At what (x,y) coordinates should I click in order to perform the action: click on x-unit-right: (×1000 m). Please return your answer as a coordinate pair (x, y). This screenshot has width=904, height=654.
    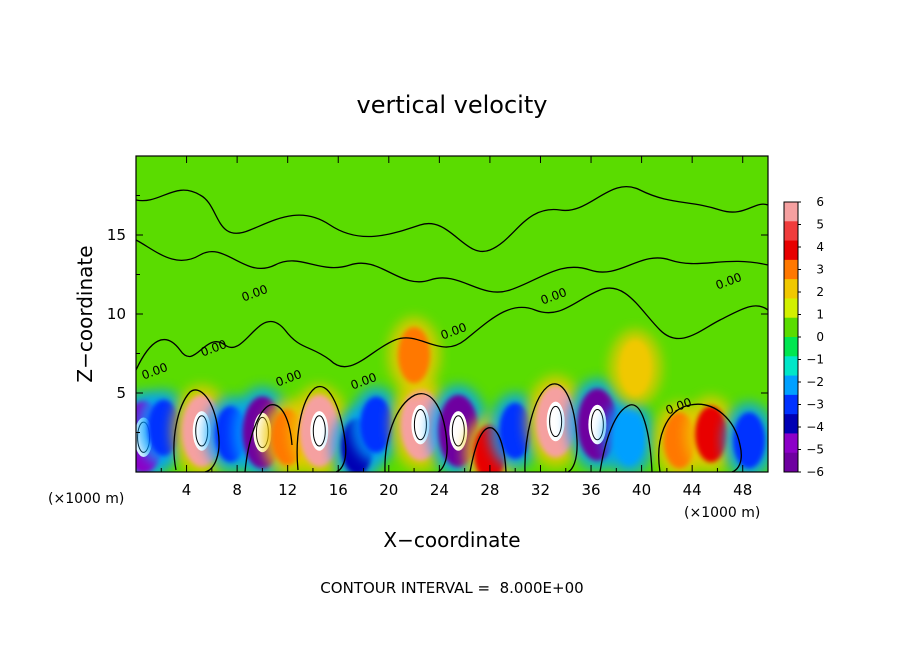
    Looking at the image, I should click on (722, 513).